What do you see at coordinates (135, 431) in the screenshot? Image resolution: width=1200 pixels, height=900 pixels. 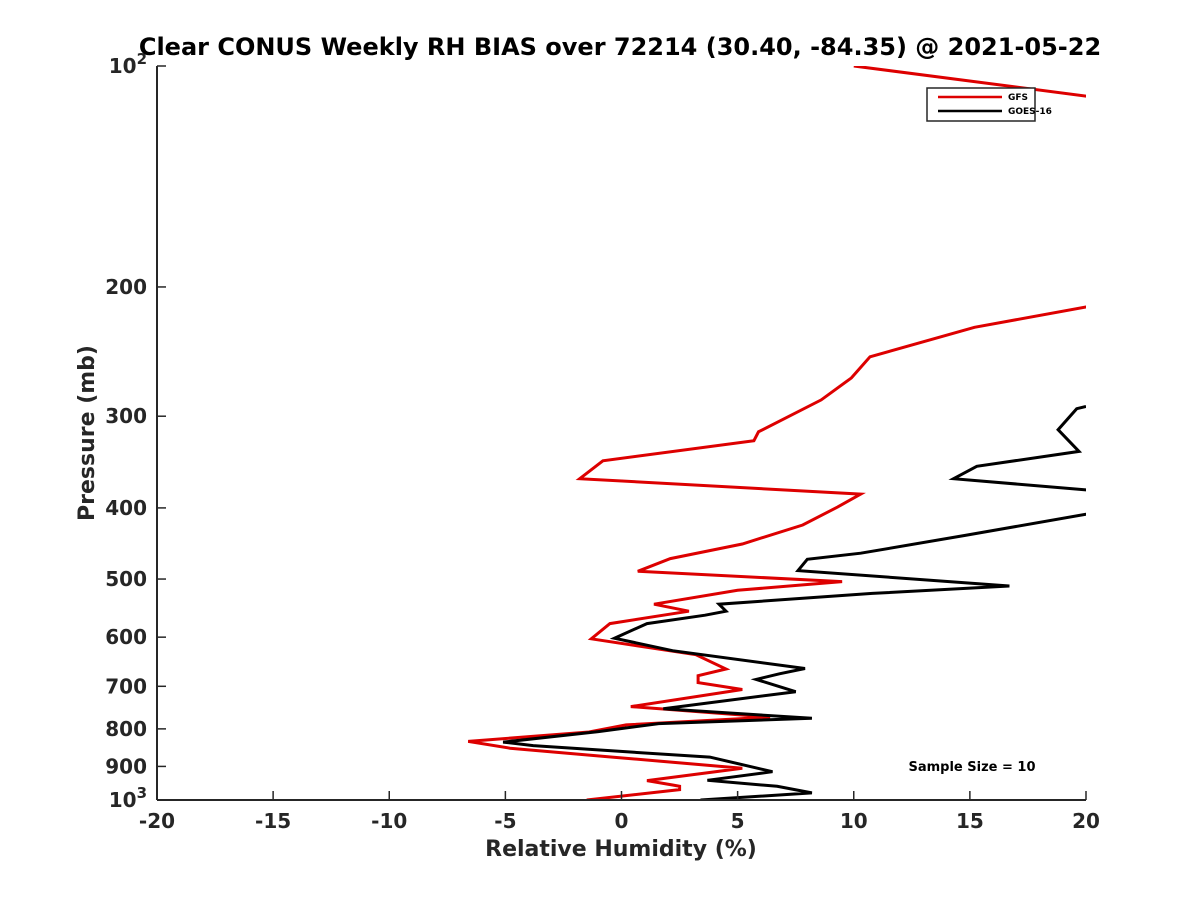 I see `y-ticks: 10² 200 300 400 500 600 700 800 900 10³` at bounding box center [135, 431].